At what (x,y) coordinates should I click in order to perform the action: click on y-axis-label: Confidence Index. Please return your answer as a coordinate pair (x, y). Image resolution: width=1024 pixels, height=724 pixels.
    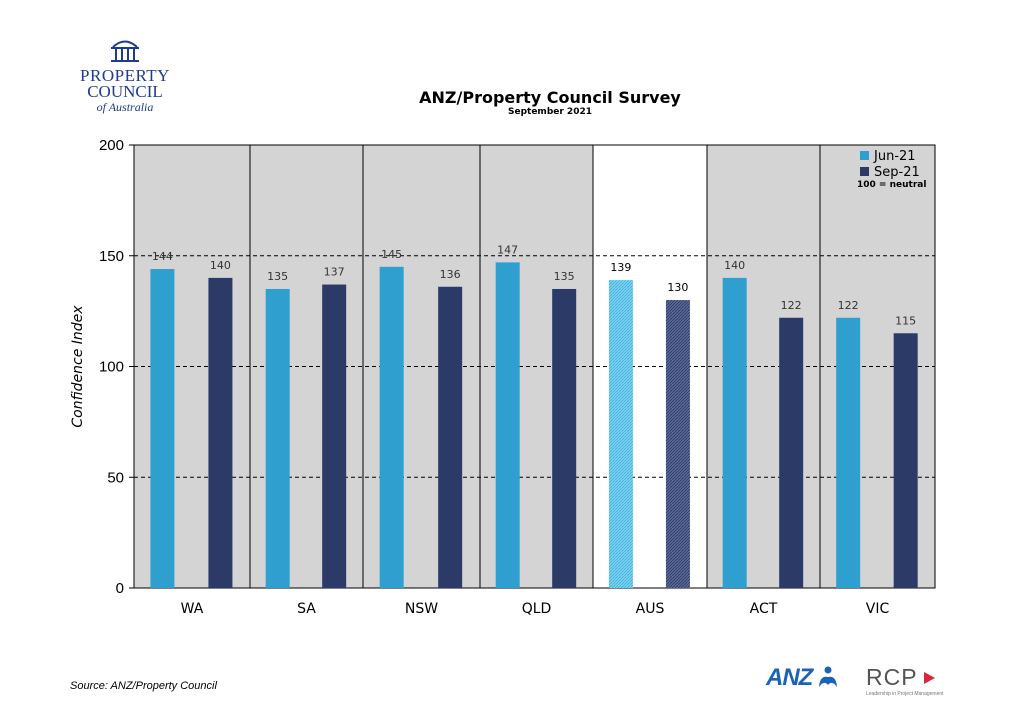
    Looking at the image, I should click on (78, 366).